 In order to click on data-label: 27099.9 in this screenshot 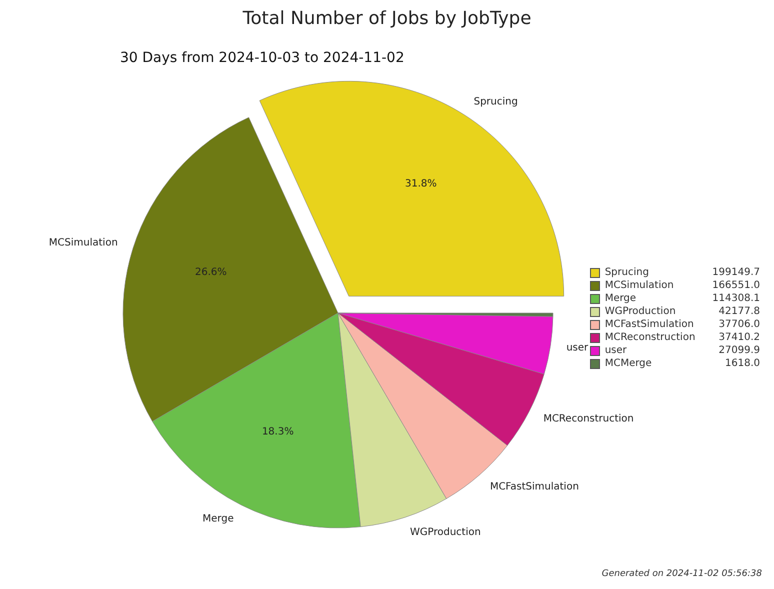, I will do `click(739, 350)`.